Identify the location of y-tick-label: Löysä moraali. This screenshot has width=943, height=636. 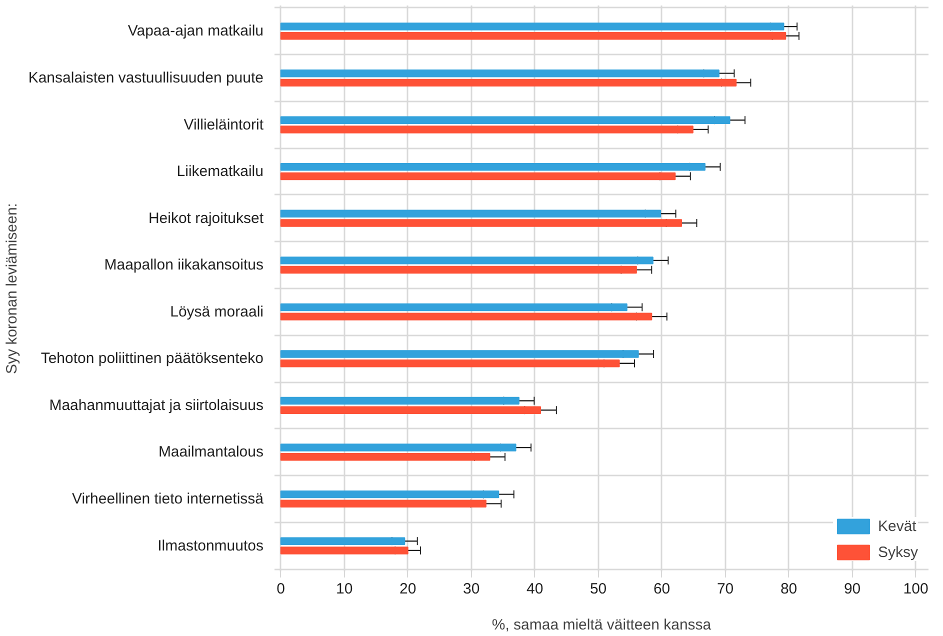
(217, 311).